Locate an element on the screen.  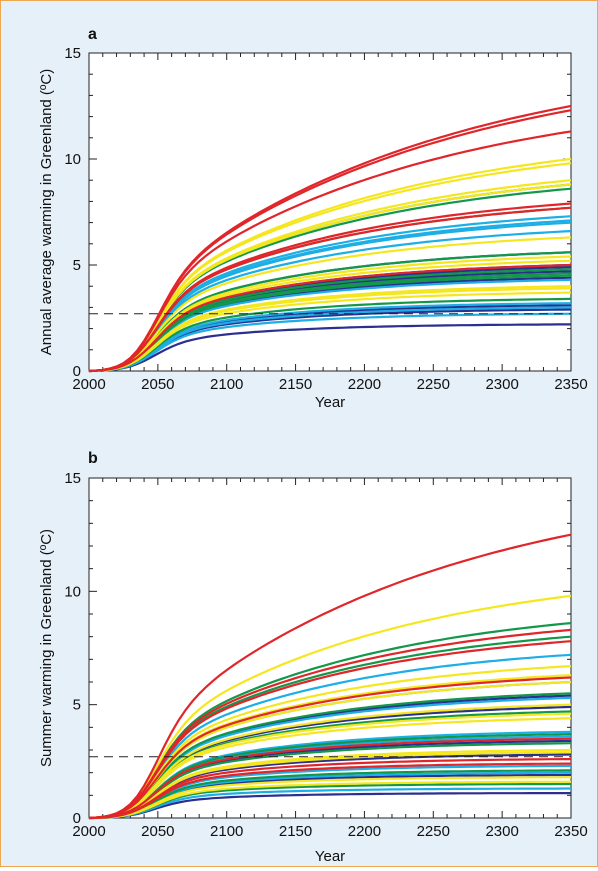
panel-b-y-axis-title: Summer warming in Greenland (ºC) is located at coordinates (46, 648).